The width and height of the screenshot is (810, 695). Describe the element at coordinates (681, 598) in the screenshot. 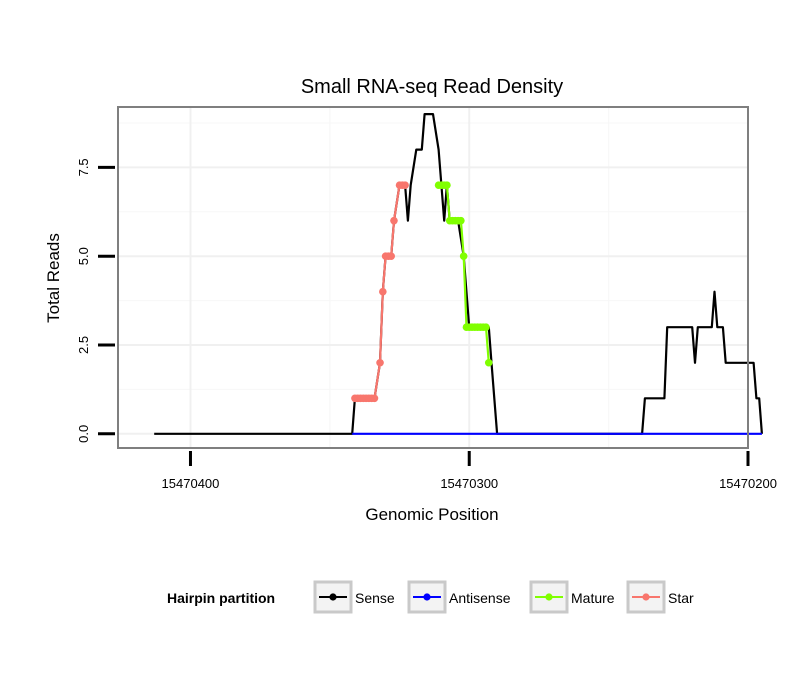

I see `legend-label-star: Star` at that location.